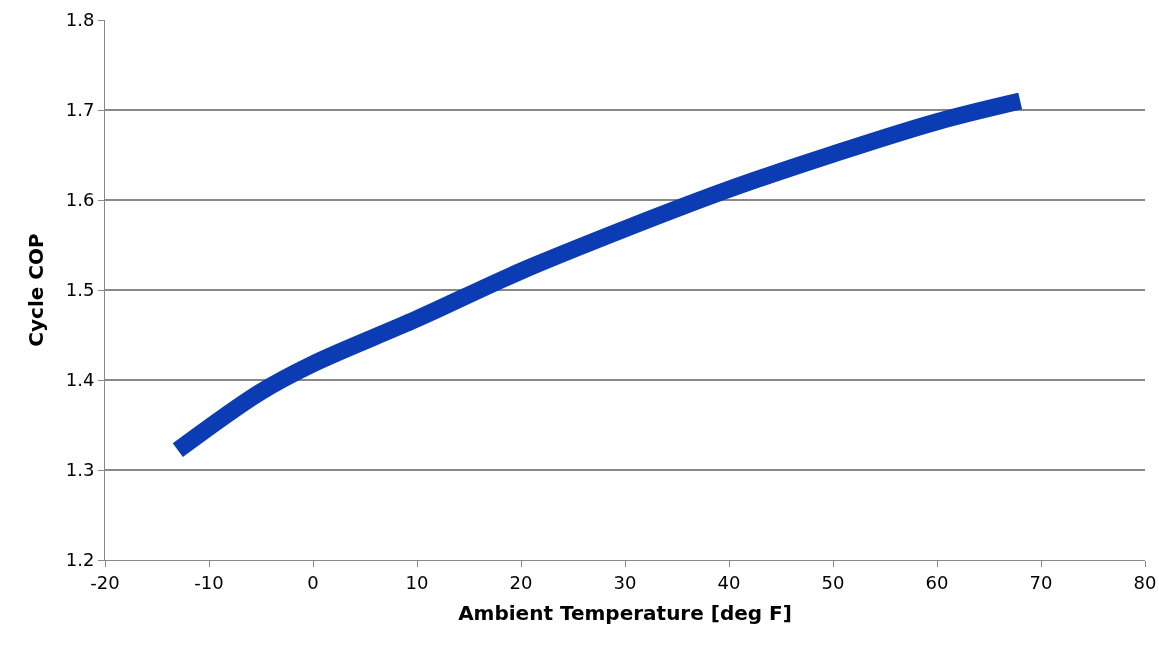  Describe the element at coordinates (80, 110) in the screenshot. I see `y-tick-label: 1.7` at that location.